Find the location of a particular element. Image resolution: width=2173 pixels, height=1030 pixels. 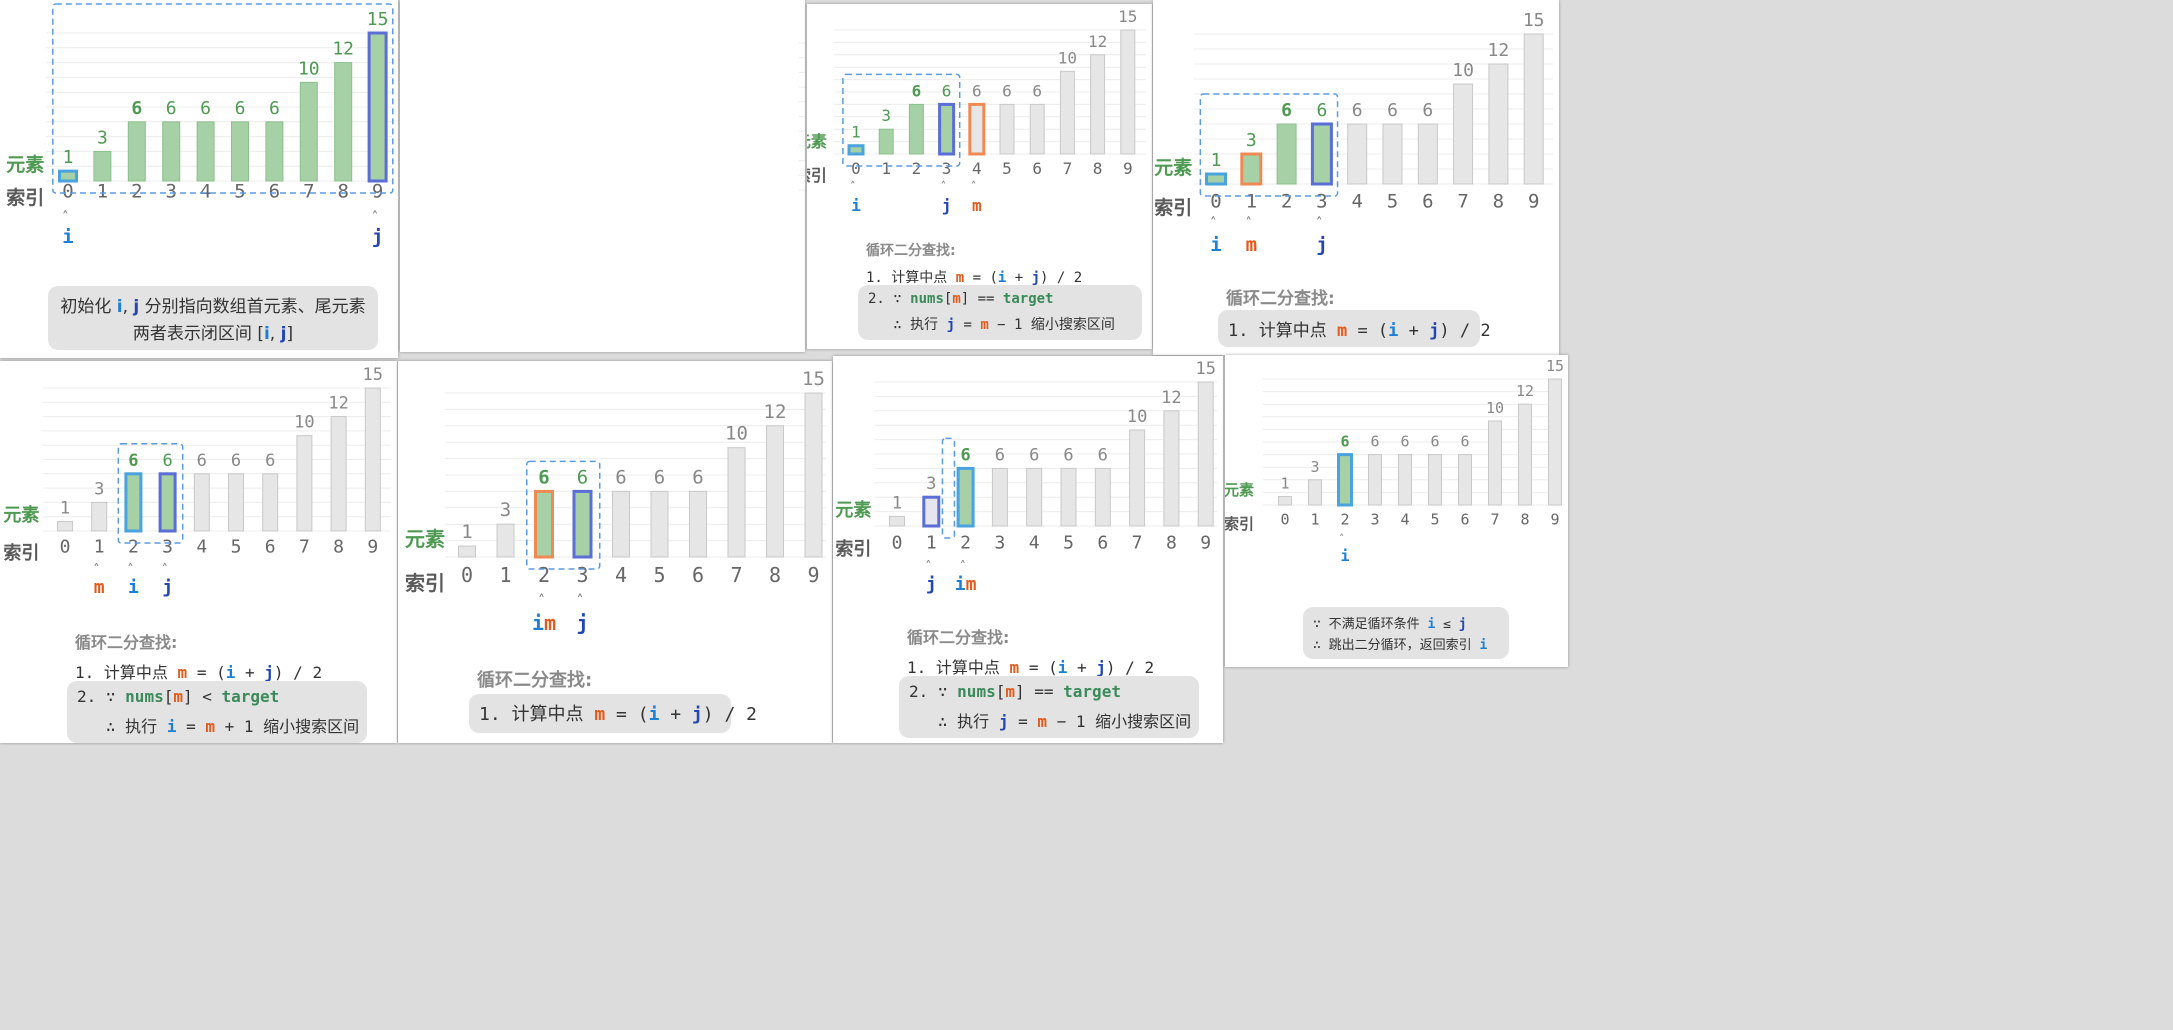

value-label: 15 is located at coordinates (1127, 16).